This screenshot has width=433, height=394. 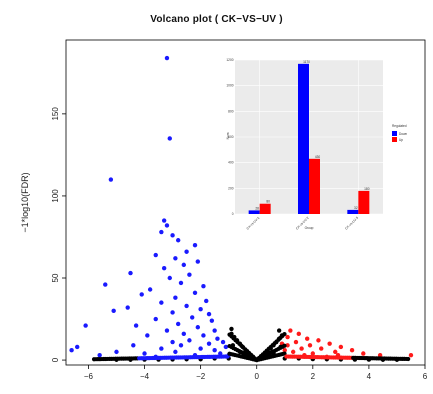 I want to click on inset-y-tick-label: 400, so click(x=231, y=163).